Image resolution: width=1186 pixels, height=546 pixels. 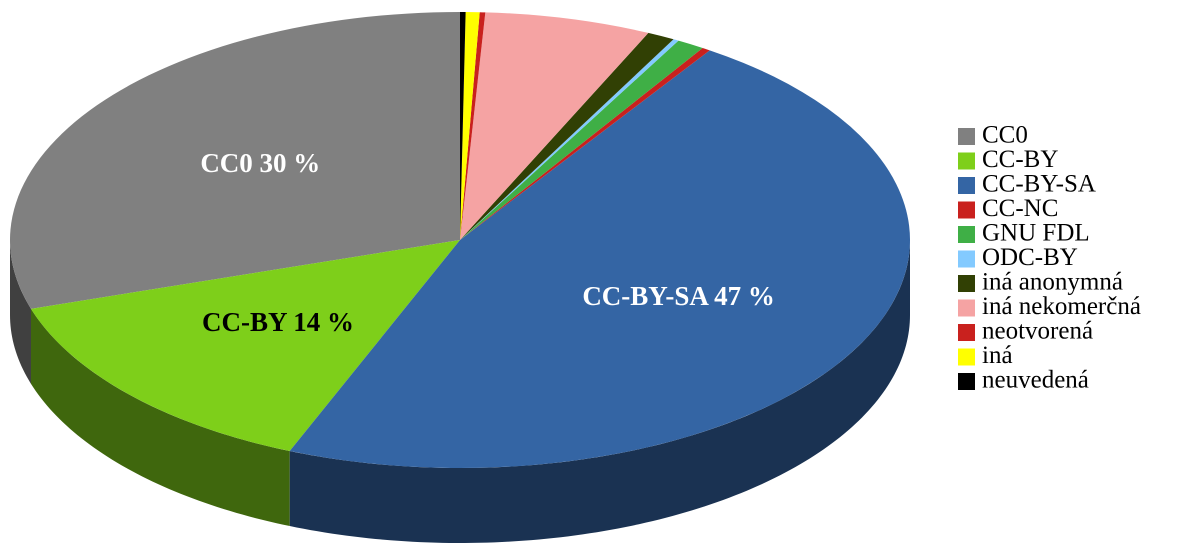 I want to click on data-label: CC-BY-SA 47 %, so click(x=678, y=296).